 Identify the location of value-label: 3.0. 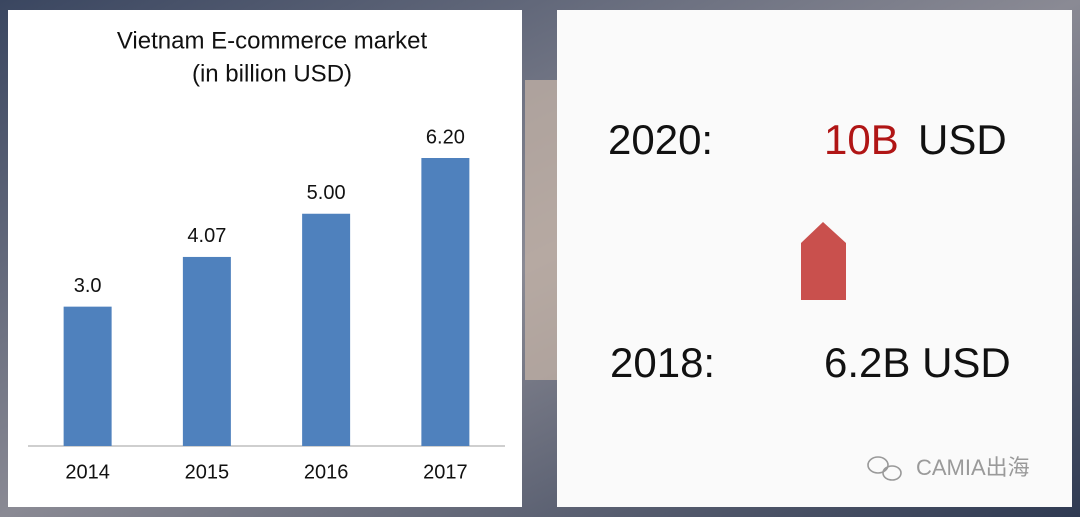
(88, 286).